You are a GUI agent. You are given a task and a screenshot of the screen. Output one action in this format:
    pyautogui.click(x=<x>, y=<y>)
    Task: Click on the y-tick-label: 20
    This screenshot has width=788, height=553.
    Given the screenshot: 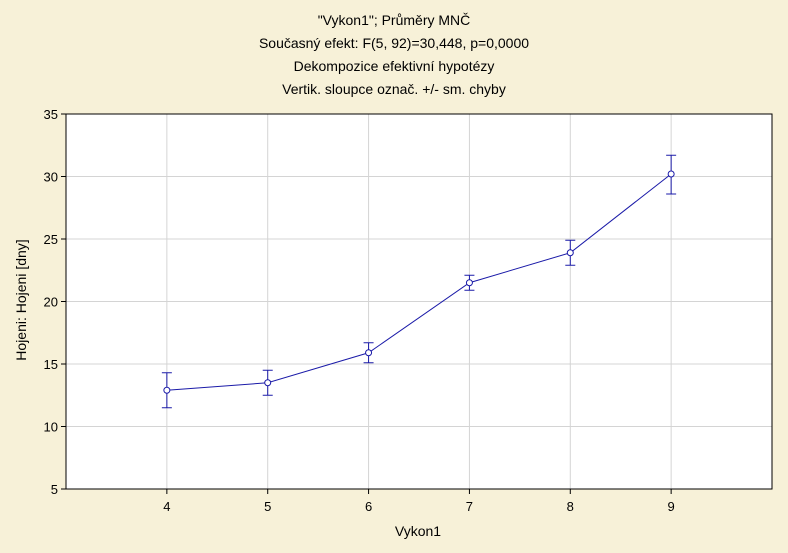 What is the action you would take?
    pyautogui.click(x=51, y=302)
    